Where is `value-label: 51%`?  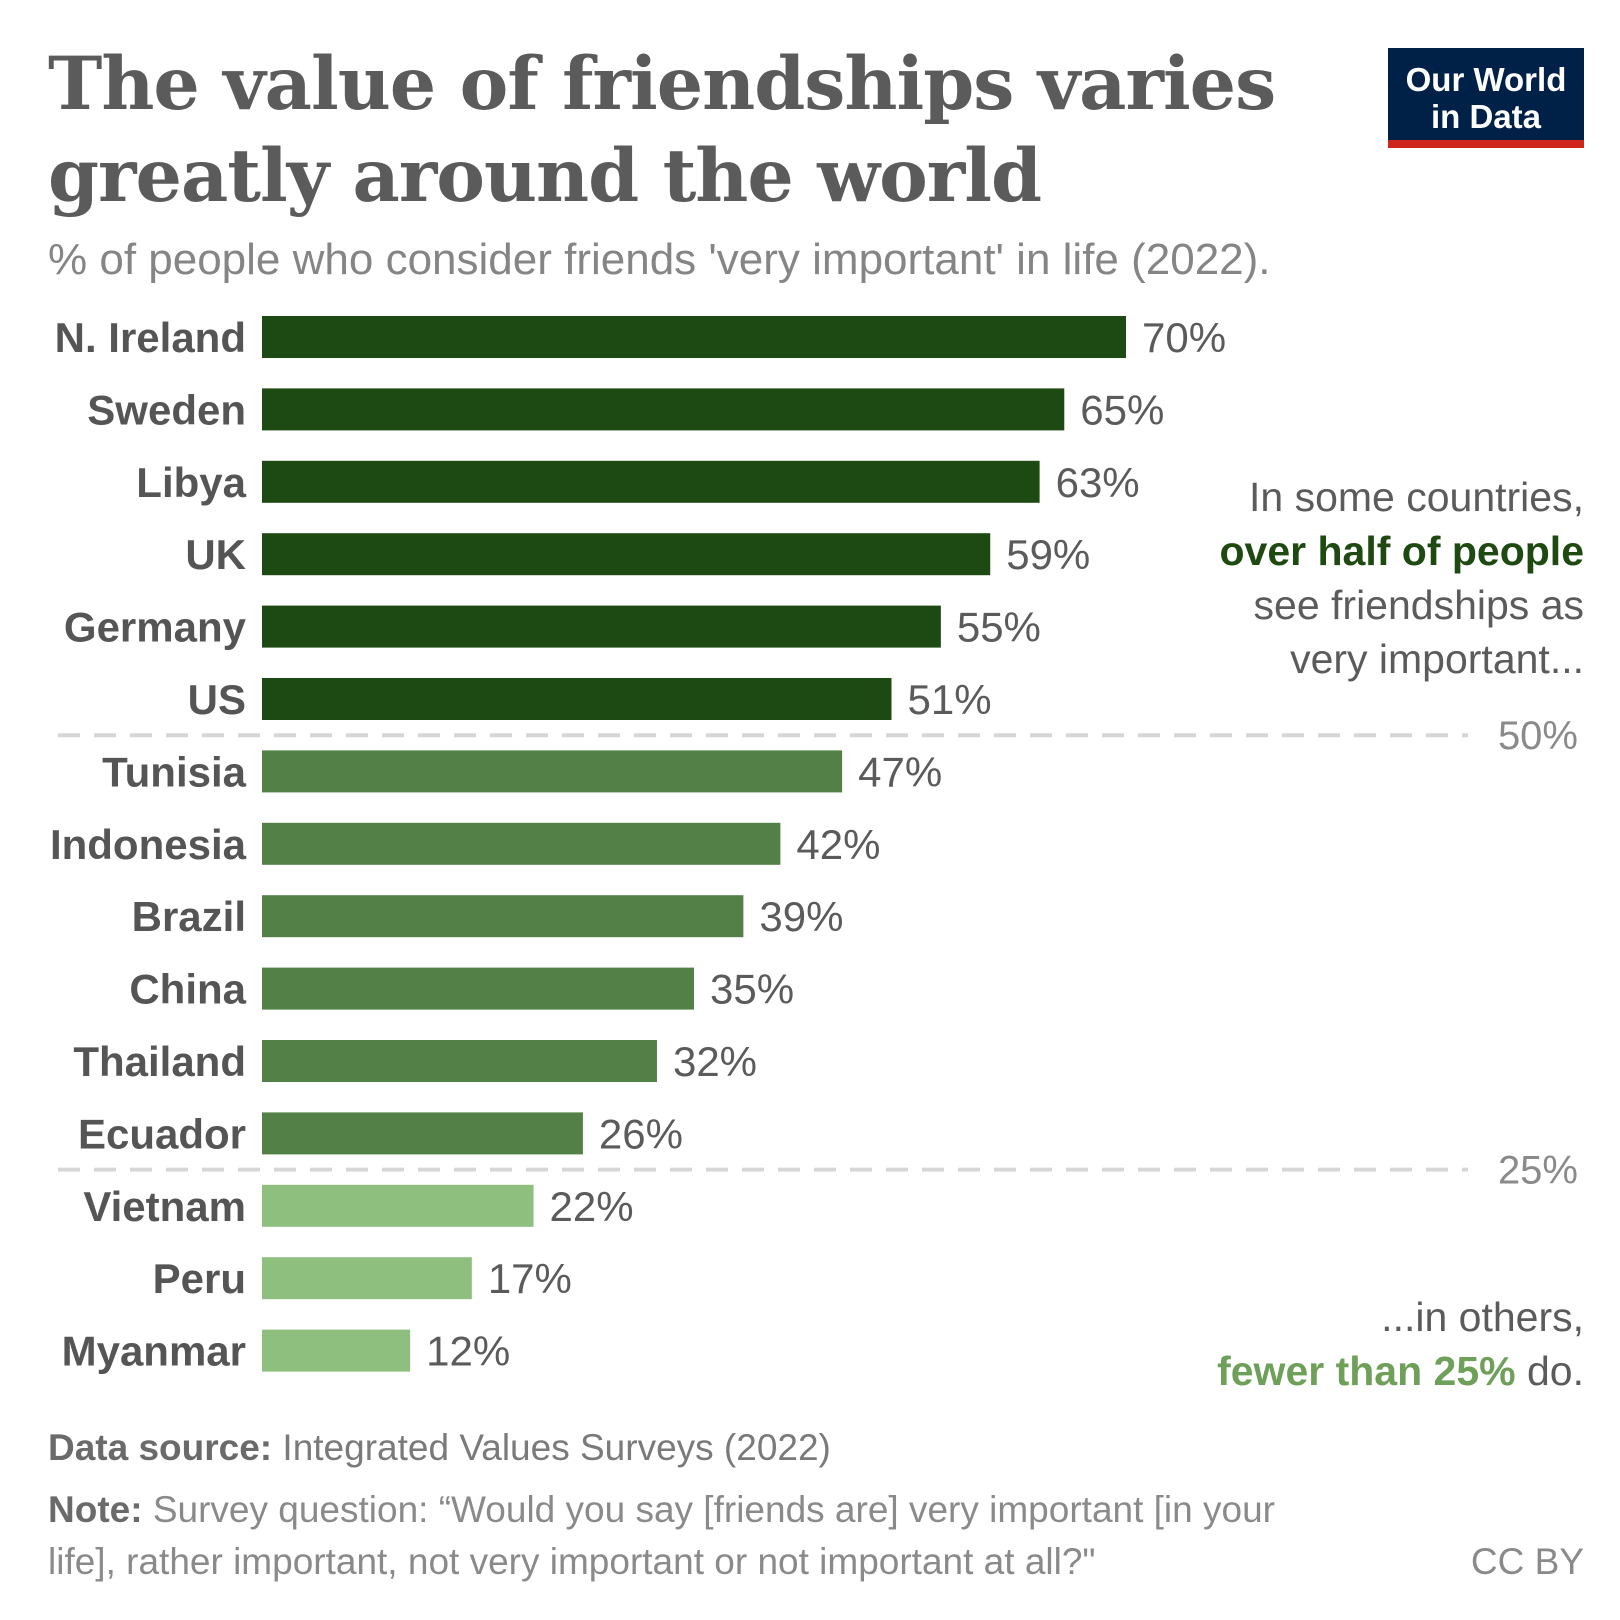 value-label: 51% is located at coordinates (949, 699).